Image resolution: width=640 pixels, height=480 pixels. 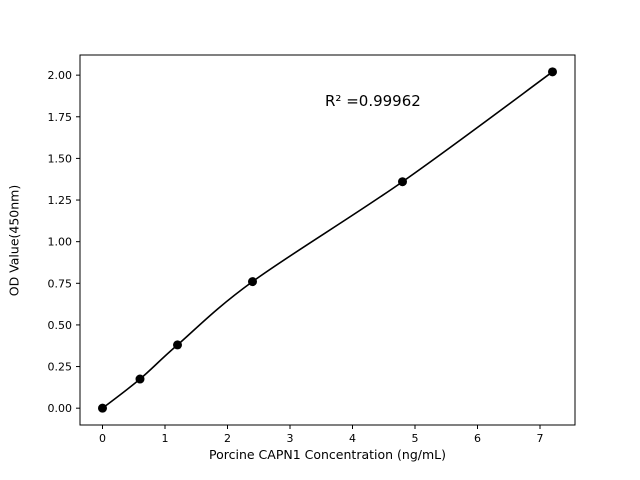 What do you see at coordinates (227, 438) in the screenshot?
I see `x-tick-label: 2` at bounding box center [227, 438].